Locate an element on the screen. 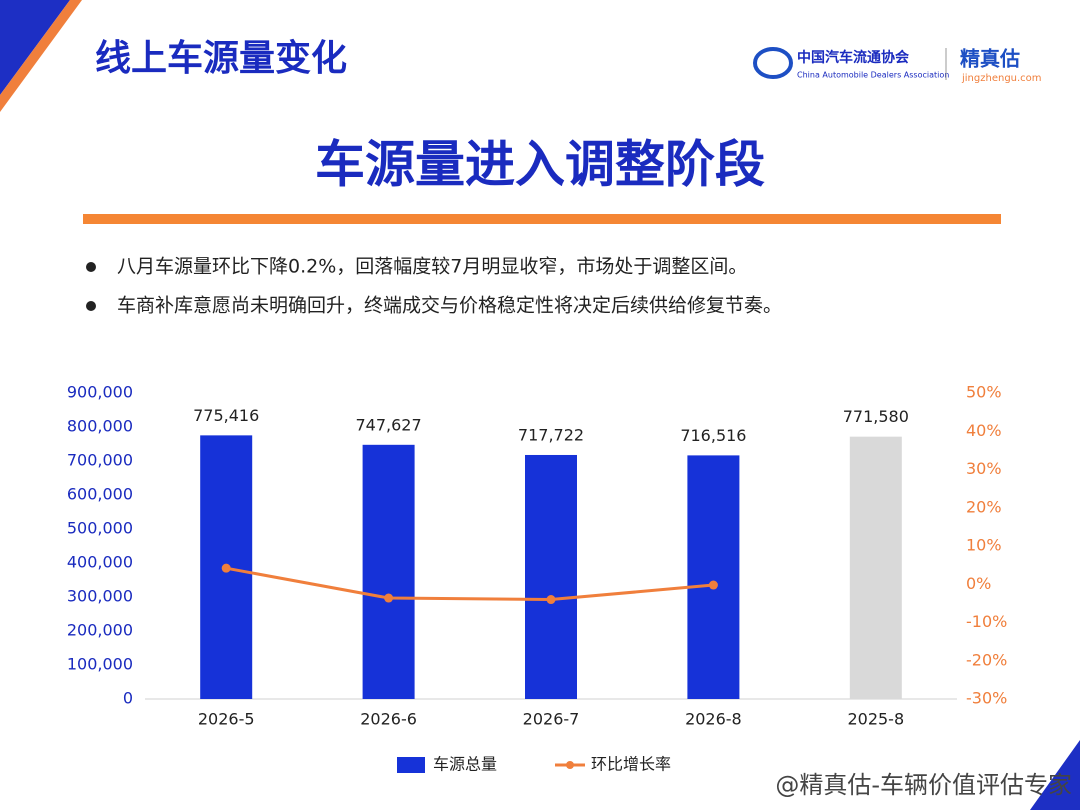 The height and width of the screenshot is (810, 1080). y2-tick-label: -30% is located at coordinates (986, 698).